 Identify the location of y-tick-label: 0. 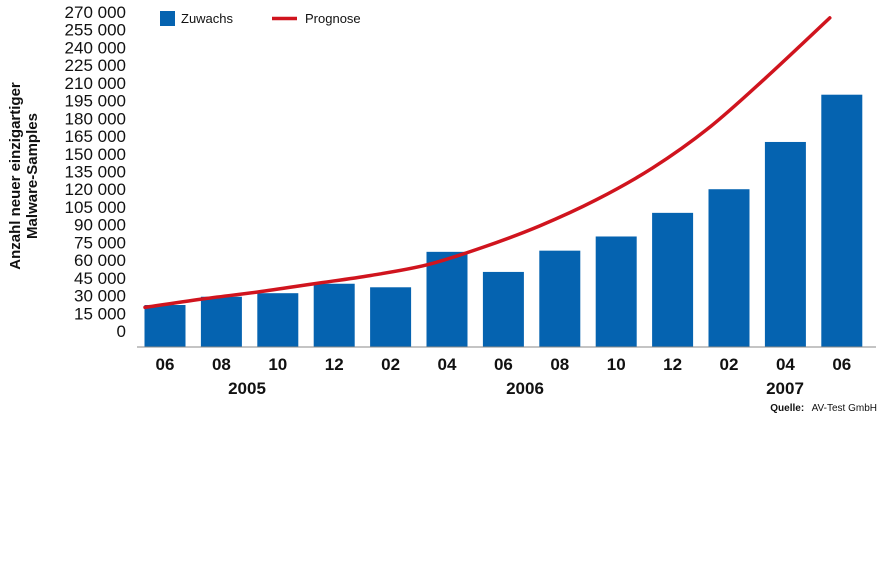
(121, 331).